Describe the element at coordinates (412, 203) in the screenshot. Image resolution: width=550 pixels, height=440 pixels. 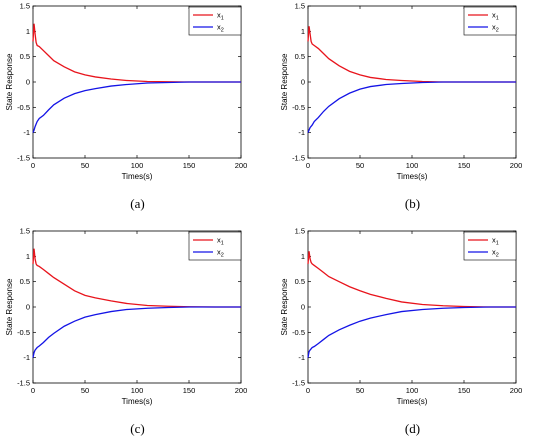
I see `panel-caption: (b)` at that location.